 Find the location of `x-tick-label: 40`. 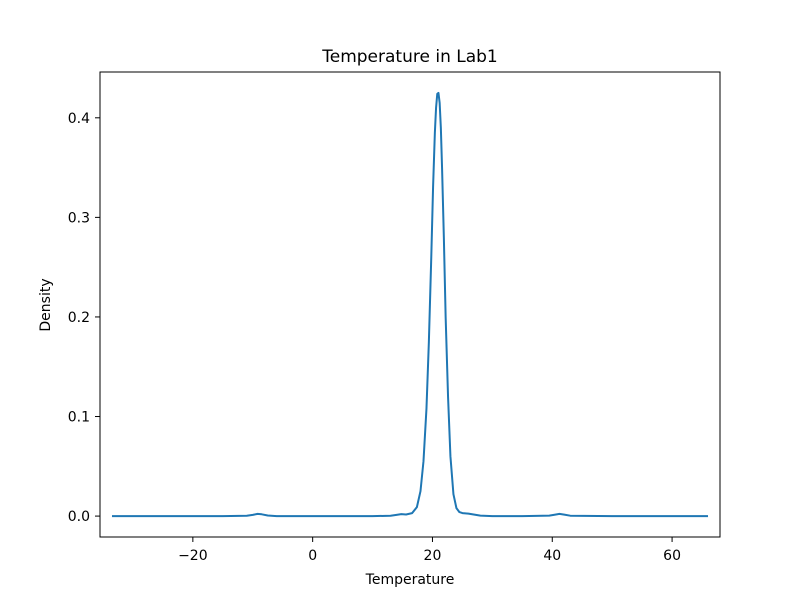

x-tick-label: 40 is located at coordinates (552, 556).